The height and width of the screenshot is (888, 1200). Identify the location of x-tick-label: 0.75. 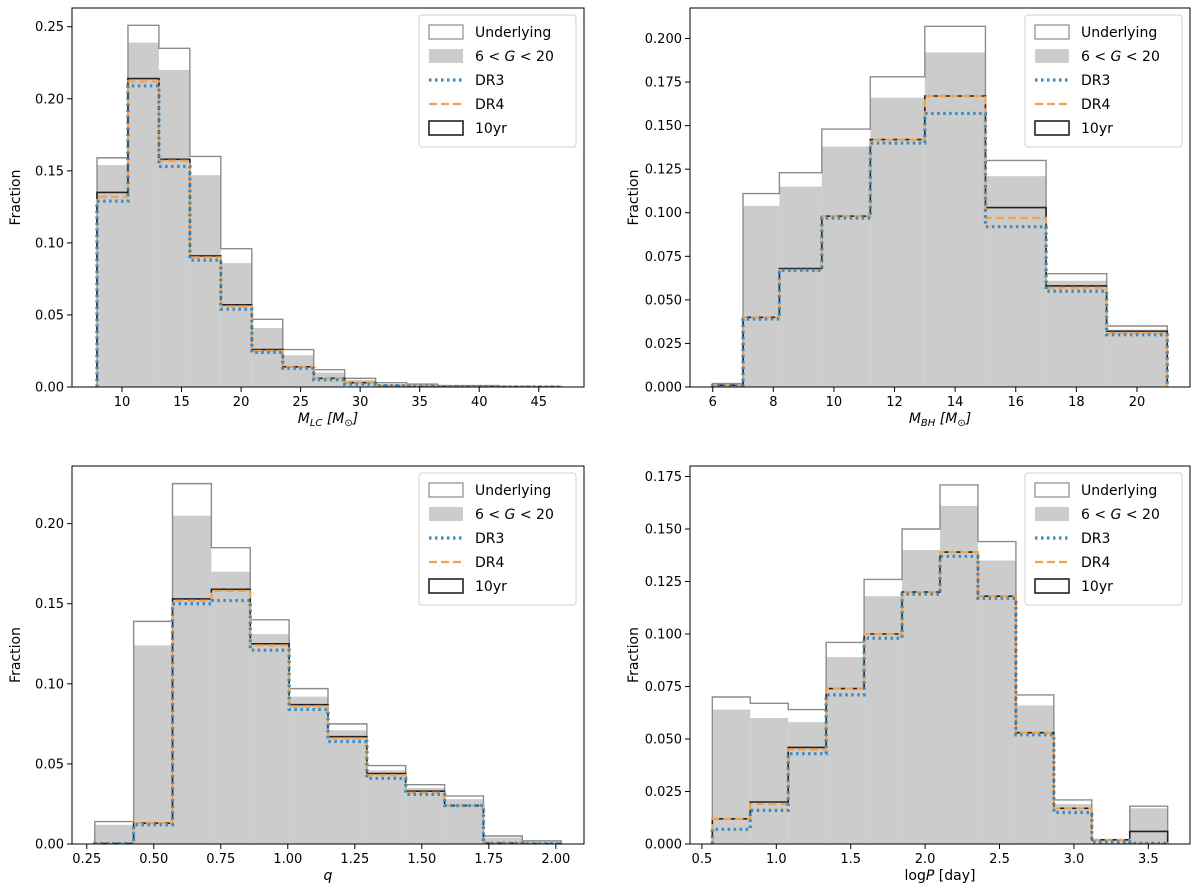
(220, 859).